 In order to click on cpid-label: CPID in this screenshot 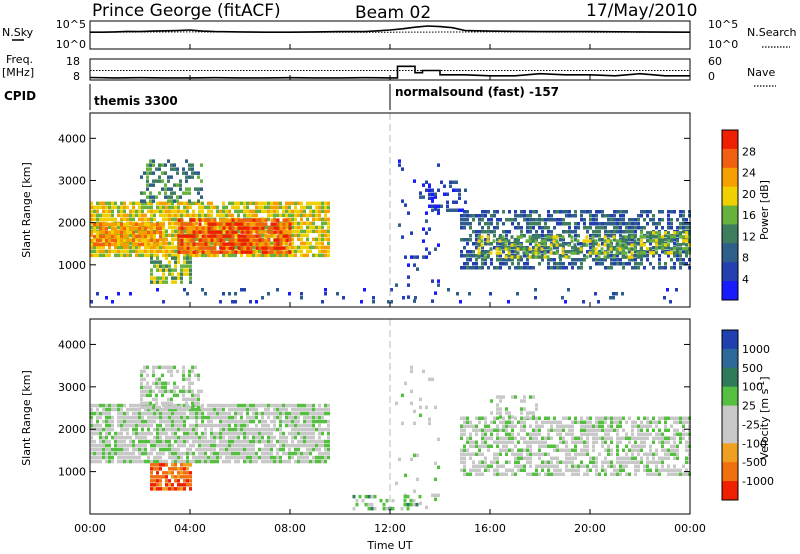, I will do `click(20, 96)`.